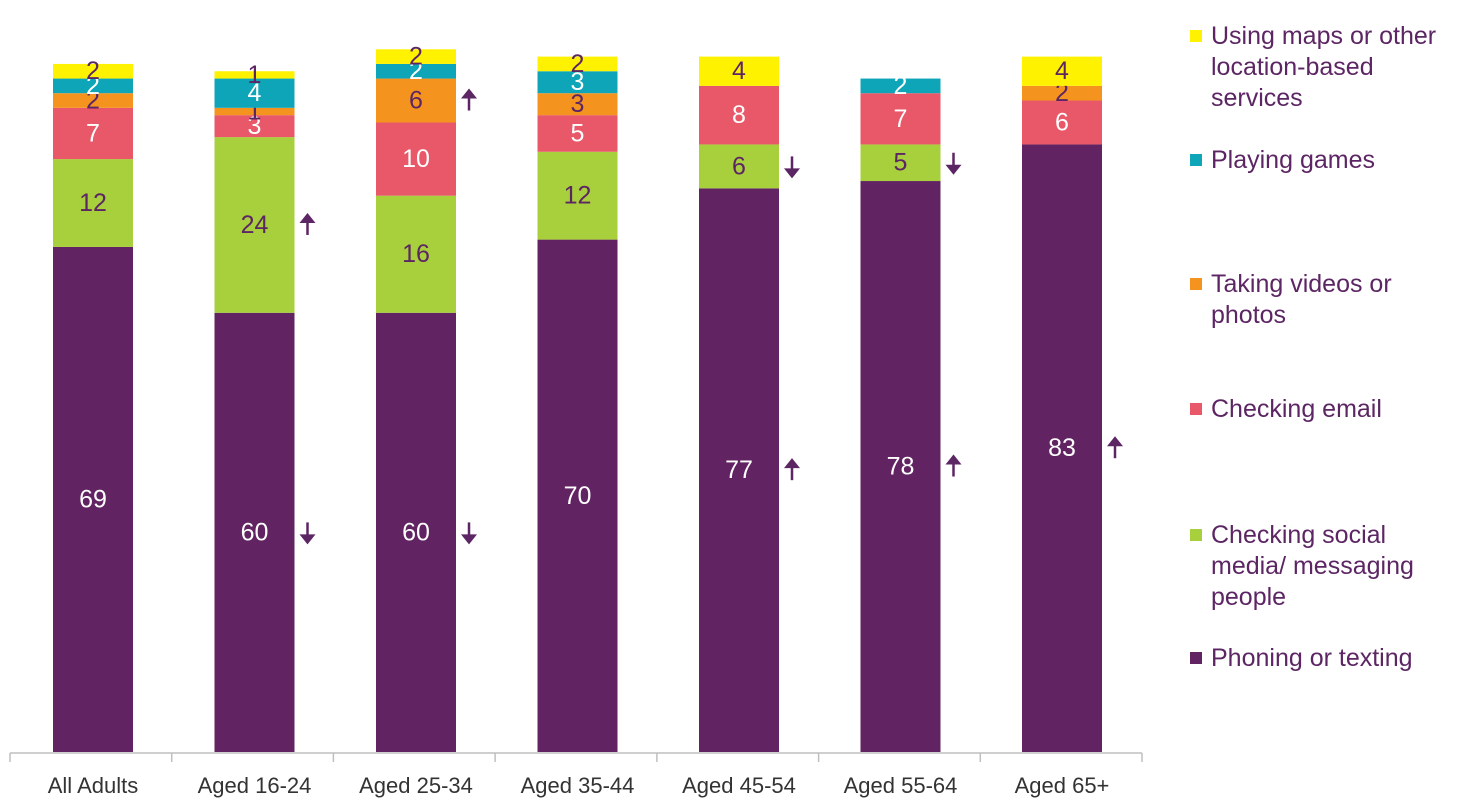 The image size is (1466, 808). I want to click on legend-label: Checking social, so click(1298, 535).